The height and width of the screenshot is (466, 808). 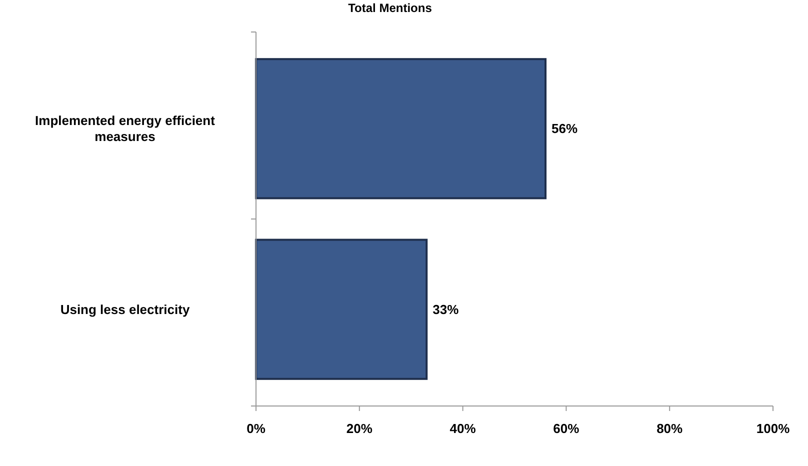 I want to click on x-tick-label: 60%, so click(x=566, y=428).